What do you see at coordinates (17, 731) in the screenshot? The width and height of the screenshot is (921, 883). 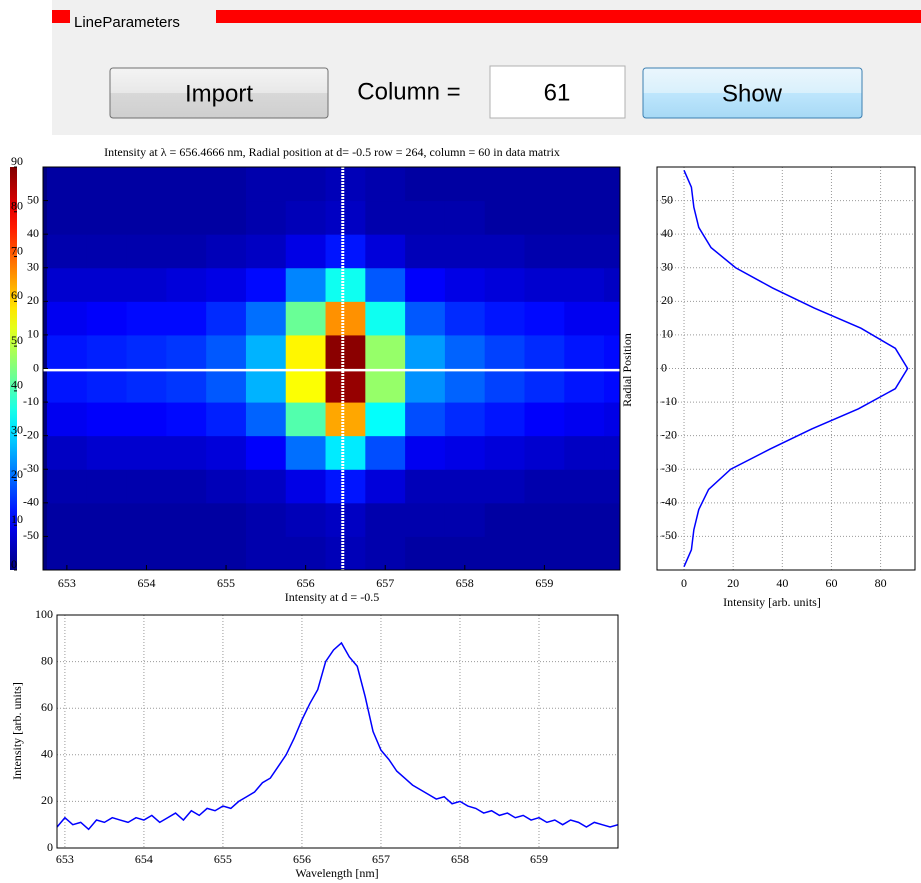 I see `y-axis-label: Intensity [arb. units]` at bounding box center [17, 731].